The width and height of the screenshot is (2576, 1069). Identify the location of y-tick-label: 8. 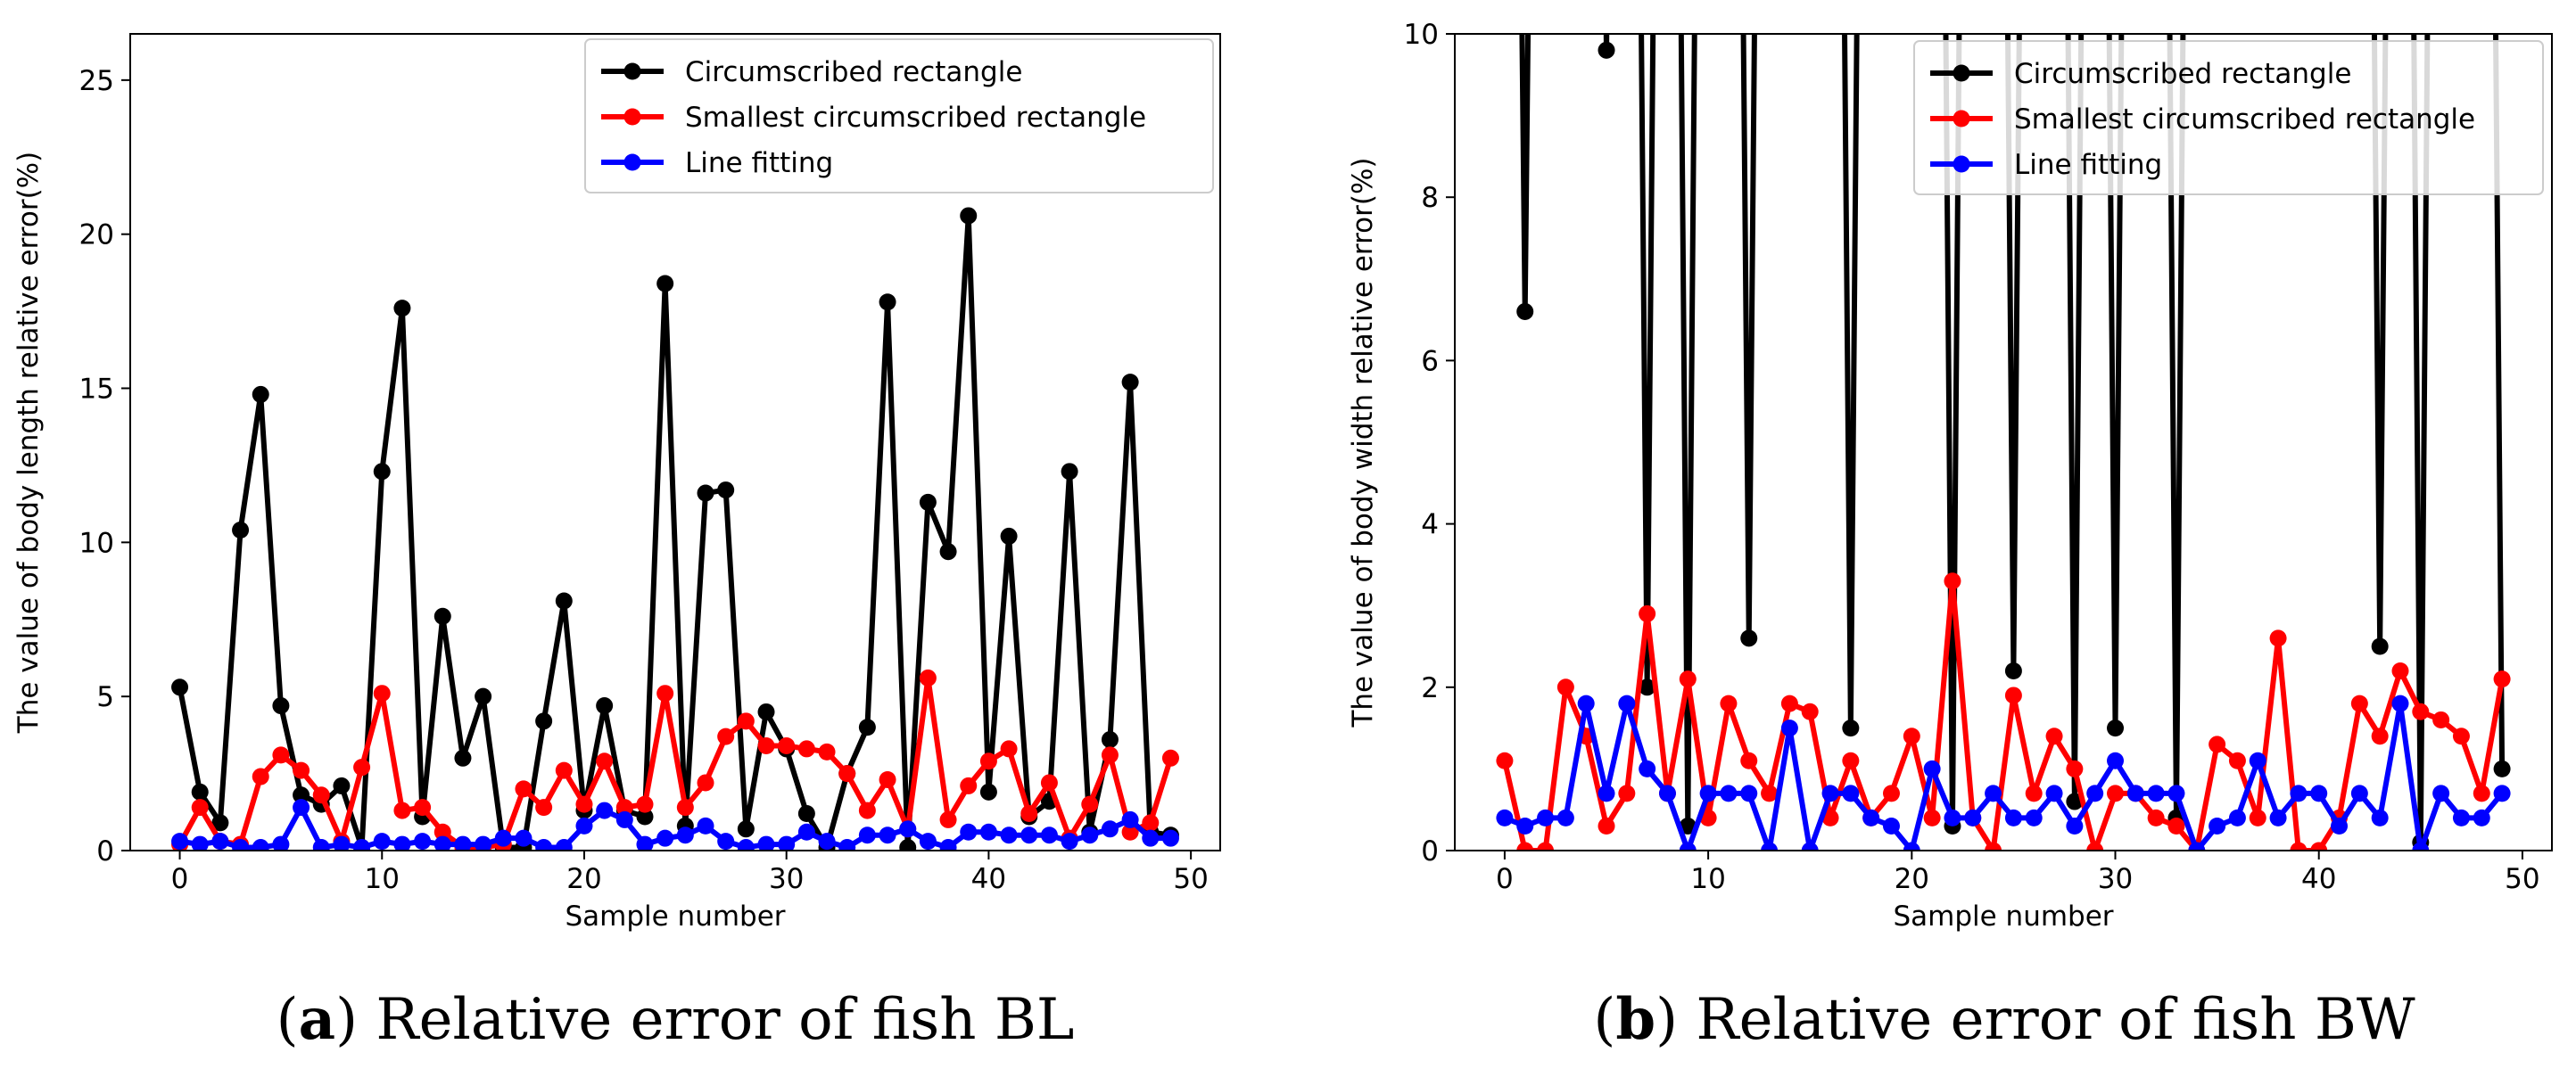
(1430, 198).